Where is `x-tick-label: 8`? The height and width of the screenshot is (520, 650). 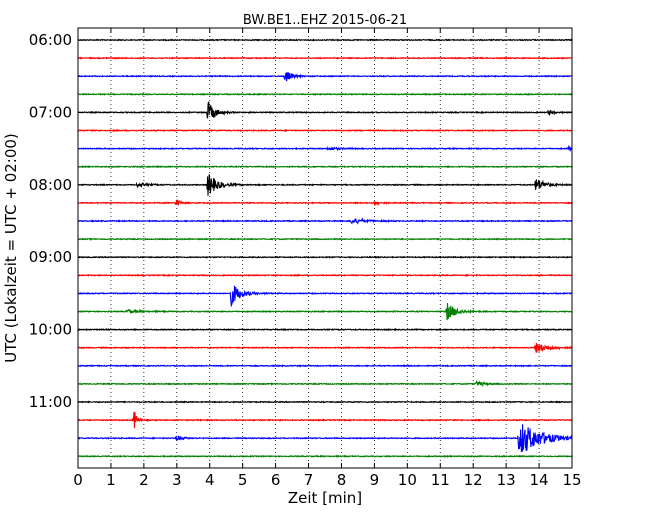
x-tick-label: 8 is located at coordinates (342, 480).